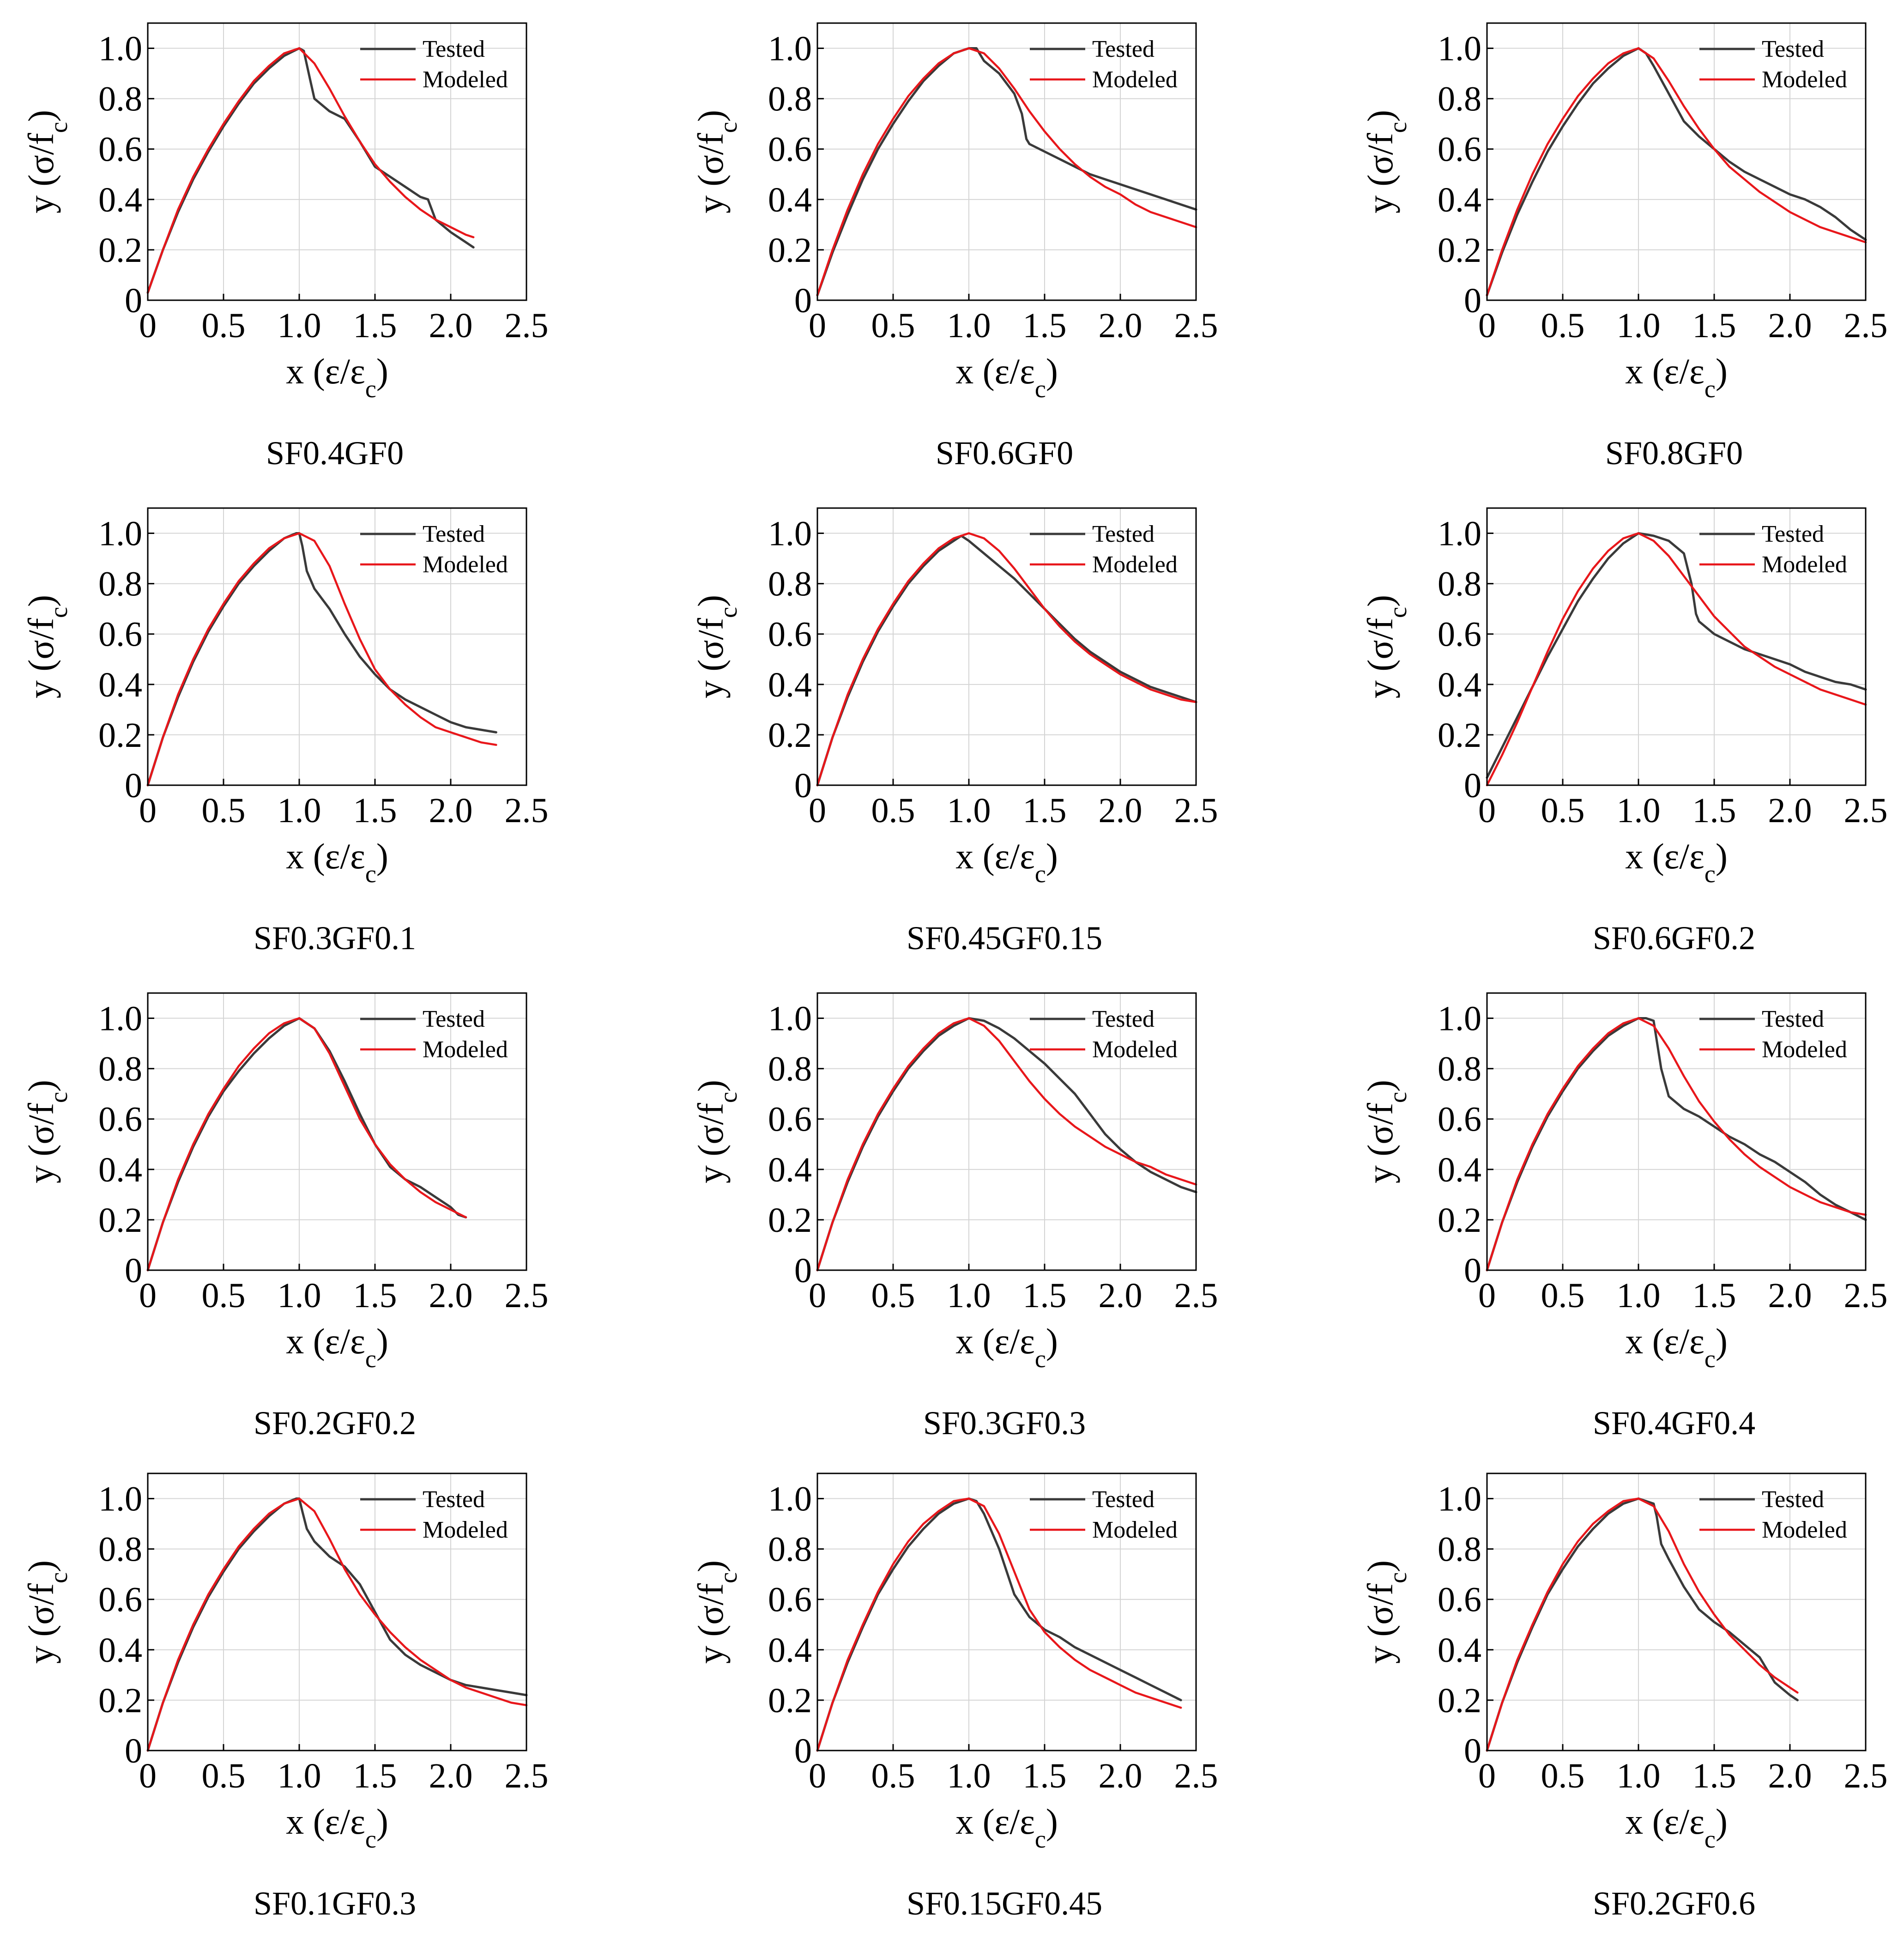 This screenshot has width=1904, height=1951. I want to click on panel-caption: SF0.3GF0.3, so click(1004, 1424).